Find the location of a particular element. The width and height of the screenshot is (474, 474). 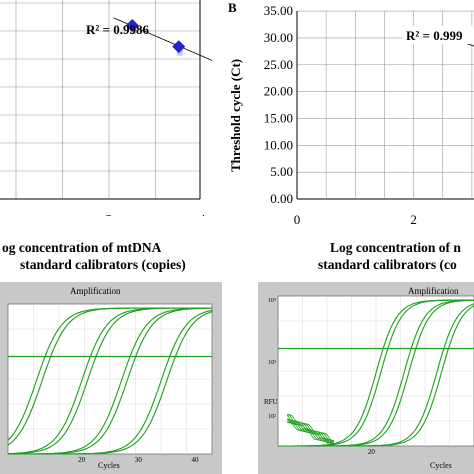

panel-a-trendline is located at coordinates (162, 39).